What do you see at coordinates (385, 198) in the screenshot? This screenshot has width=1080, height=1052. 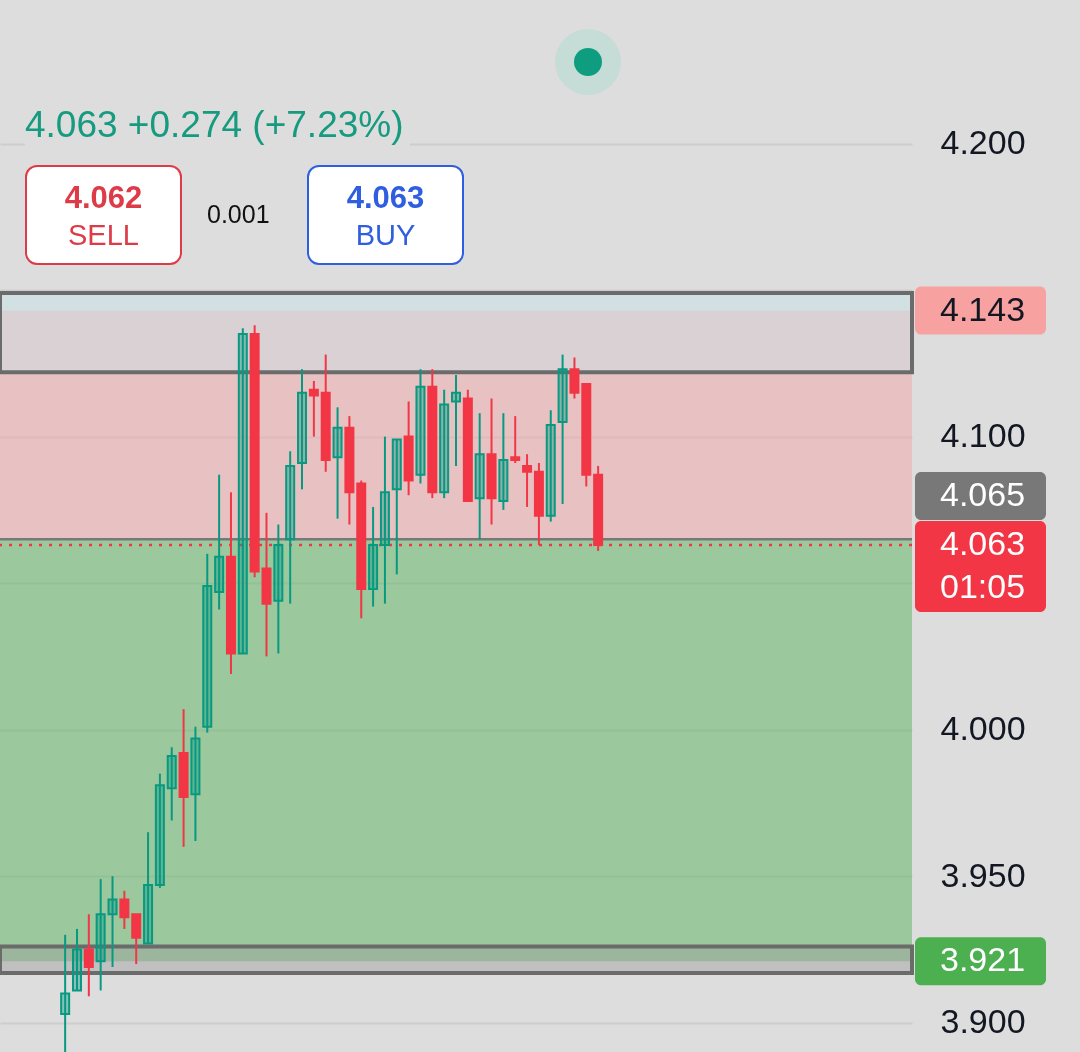 I see `annotation: 4.063` at bounding box center [385, 198].